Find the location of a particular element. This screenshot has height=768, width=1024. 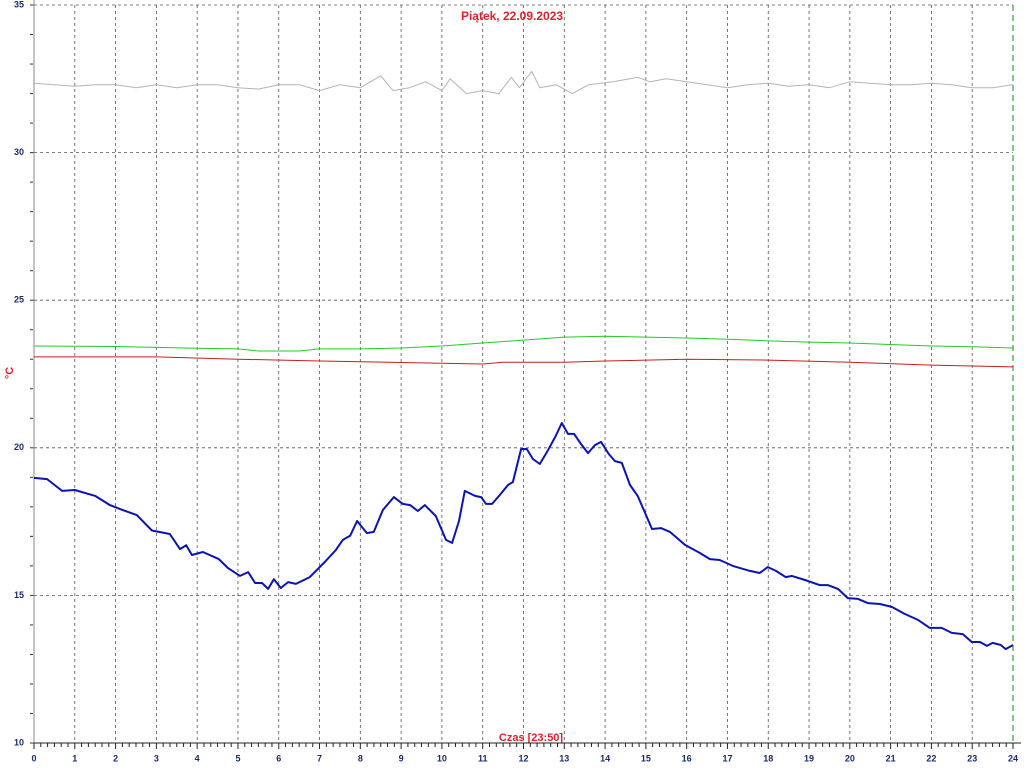

x-tick-label: 24 is located at coordinates (1013, 758).